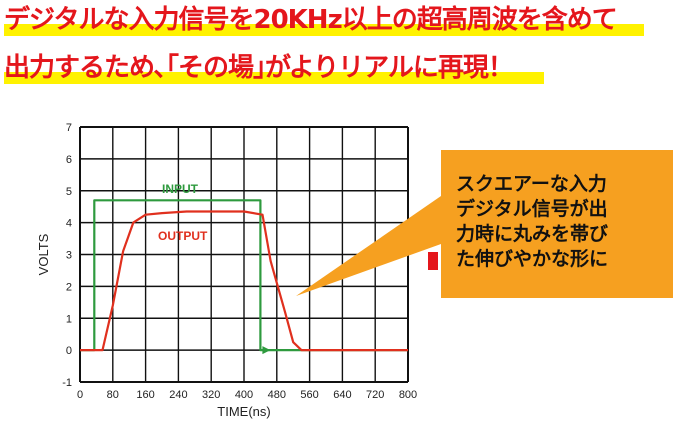  Describe the element at coordinates (342, 395) in the screenshot. I see `x-tick-label: 640` at that location.